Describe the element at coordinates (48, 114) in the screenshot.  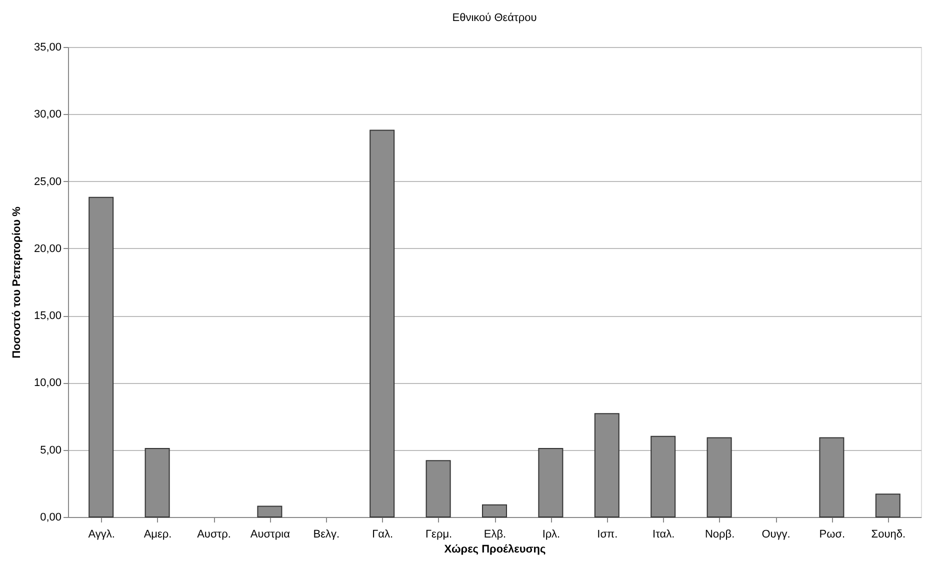
I see `y-tick-label: 30,00` at that location.